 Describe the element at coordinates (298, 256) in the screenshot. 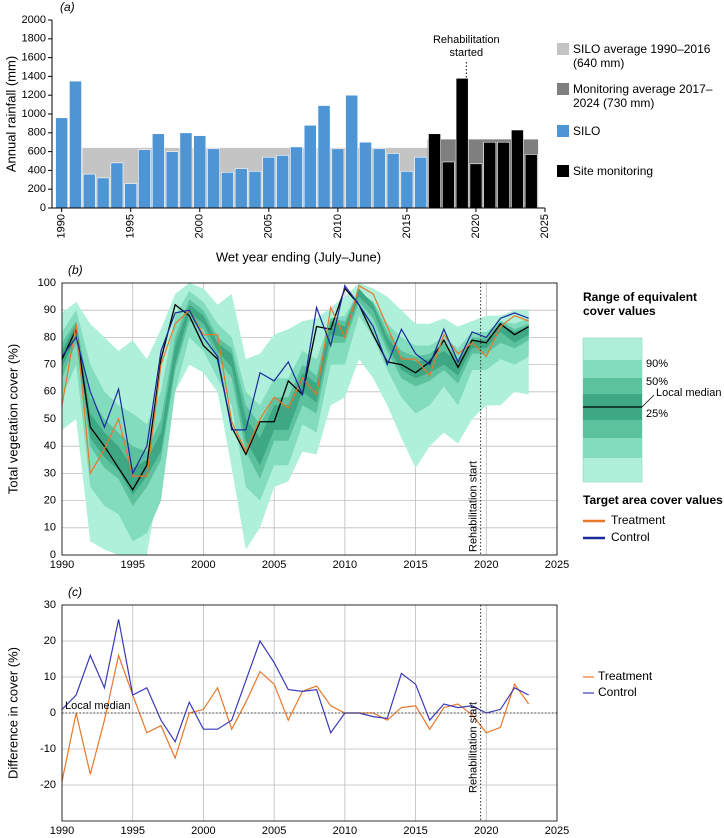

I see `x-axis-title: Wet year ending (July–June)` at that location.